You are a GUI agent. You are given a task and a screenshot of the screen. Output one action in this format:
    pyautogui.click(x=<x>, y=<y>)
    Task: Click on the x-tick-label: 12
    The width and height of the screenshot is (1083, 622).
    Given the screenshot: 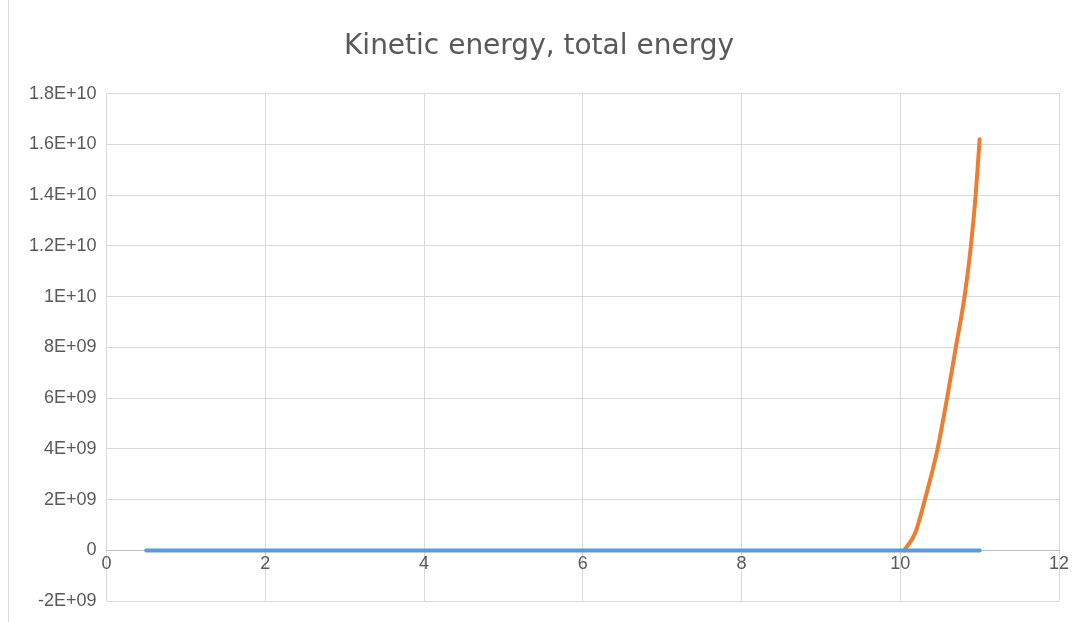 What is the action you would take?
    pyautogui.click(x=1059, y=563)
    